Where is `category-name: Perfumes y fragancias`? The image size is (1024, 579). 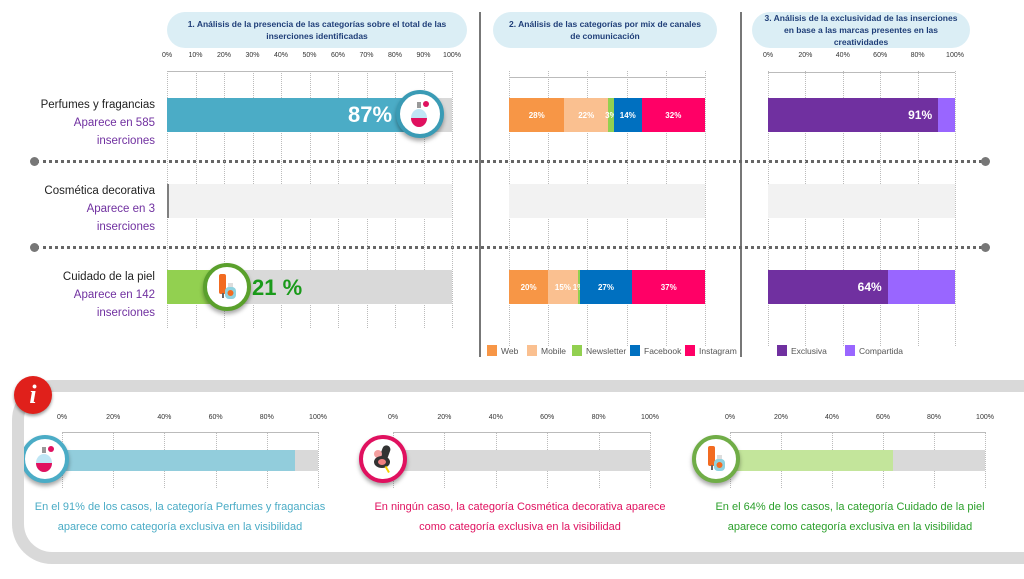 category-name: Perfumes y fragancias is located at coordinates (97, 105).